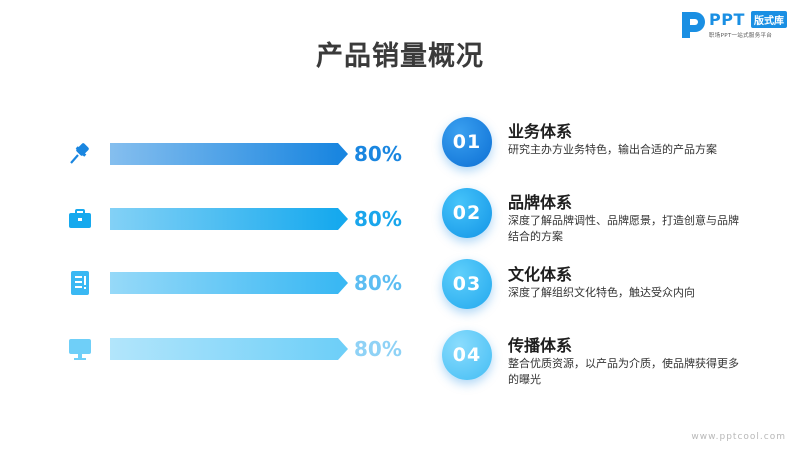  I want to click on feature-number-badge: 01, so click(467, 142).